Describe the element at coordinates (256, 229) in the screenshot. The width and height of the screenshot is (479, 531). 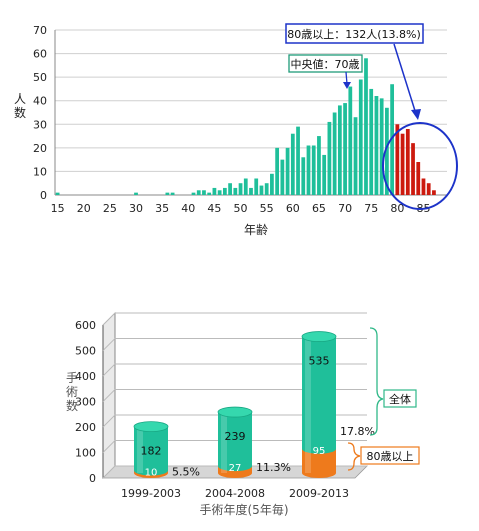
I see `histogram-x-axis-label: 年齢` at that location.